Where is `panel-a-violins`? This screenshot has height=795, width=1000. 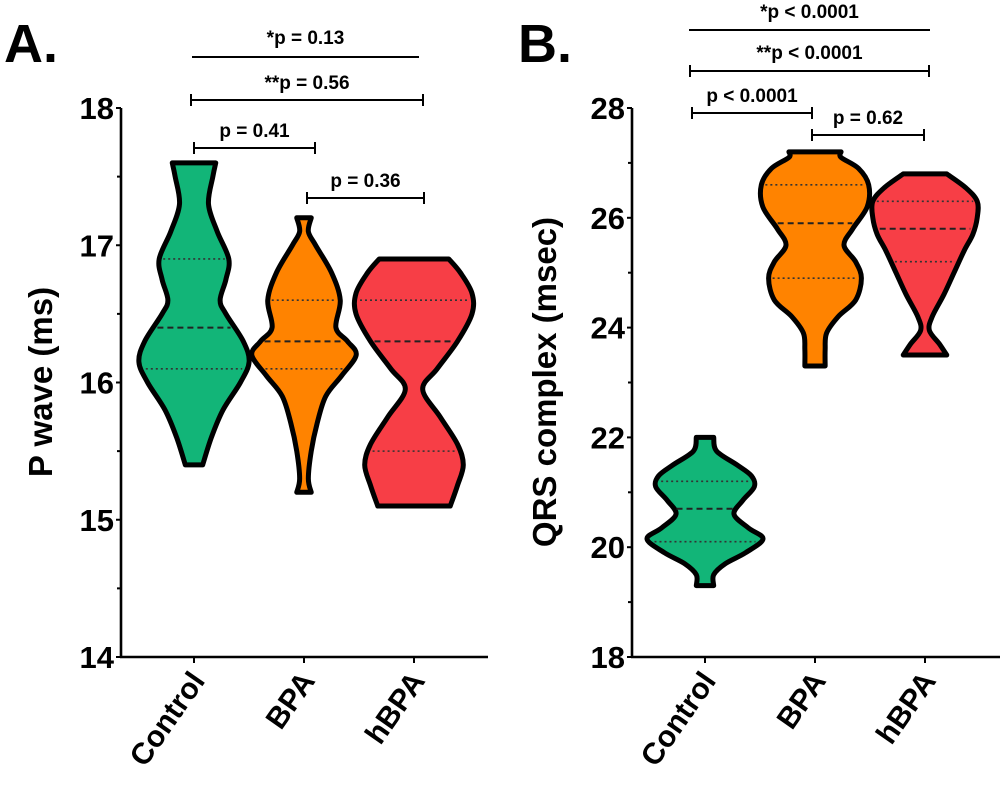
panel-a-violins is located at coordinates (306, 334).